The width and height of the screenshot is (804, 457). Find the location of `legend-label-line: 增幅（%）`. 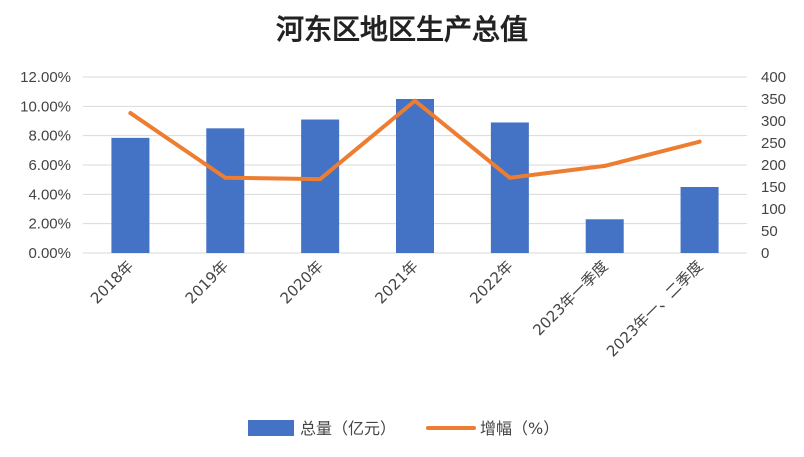

legend-label-line: 增幅（%） is located at coordinates (519, 428).